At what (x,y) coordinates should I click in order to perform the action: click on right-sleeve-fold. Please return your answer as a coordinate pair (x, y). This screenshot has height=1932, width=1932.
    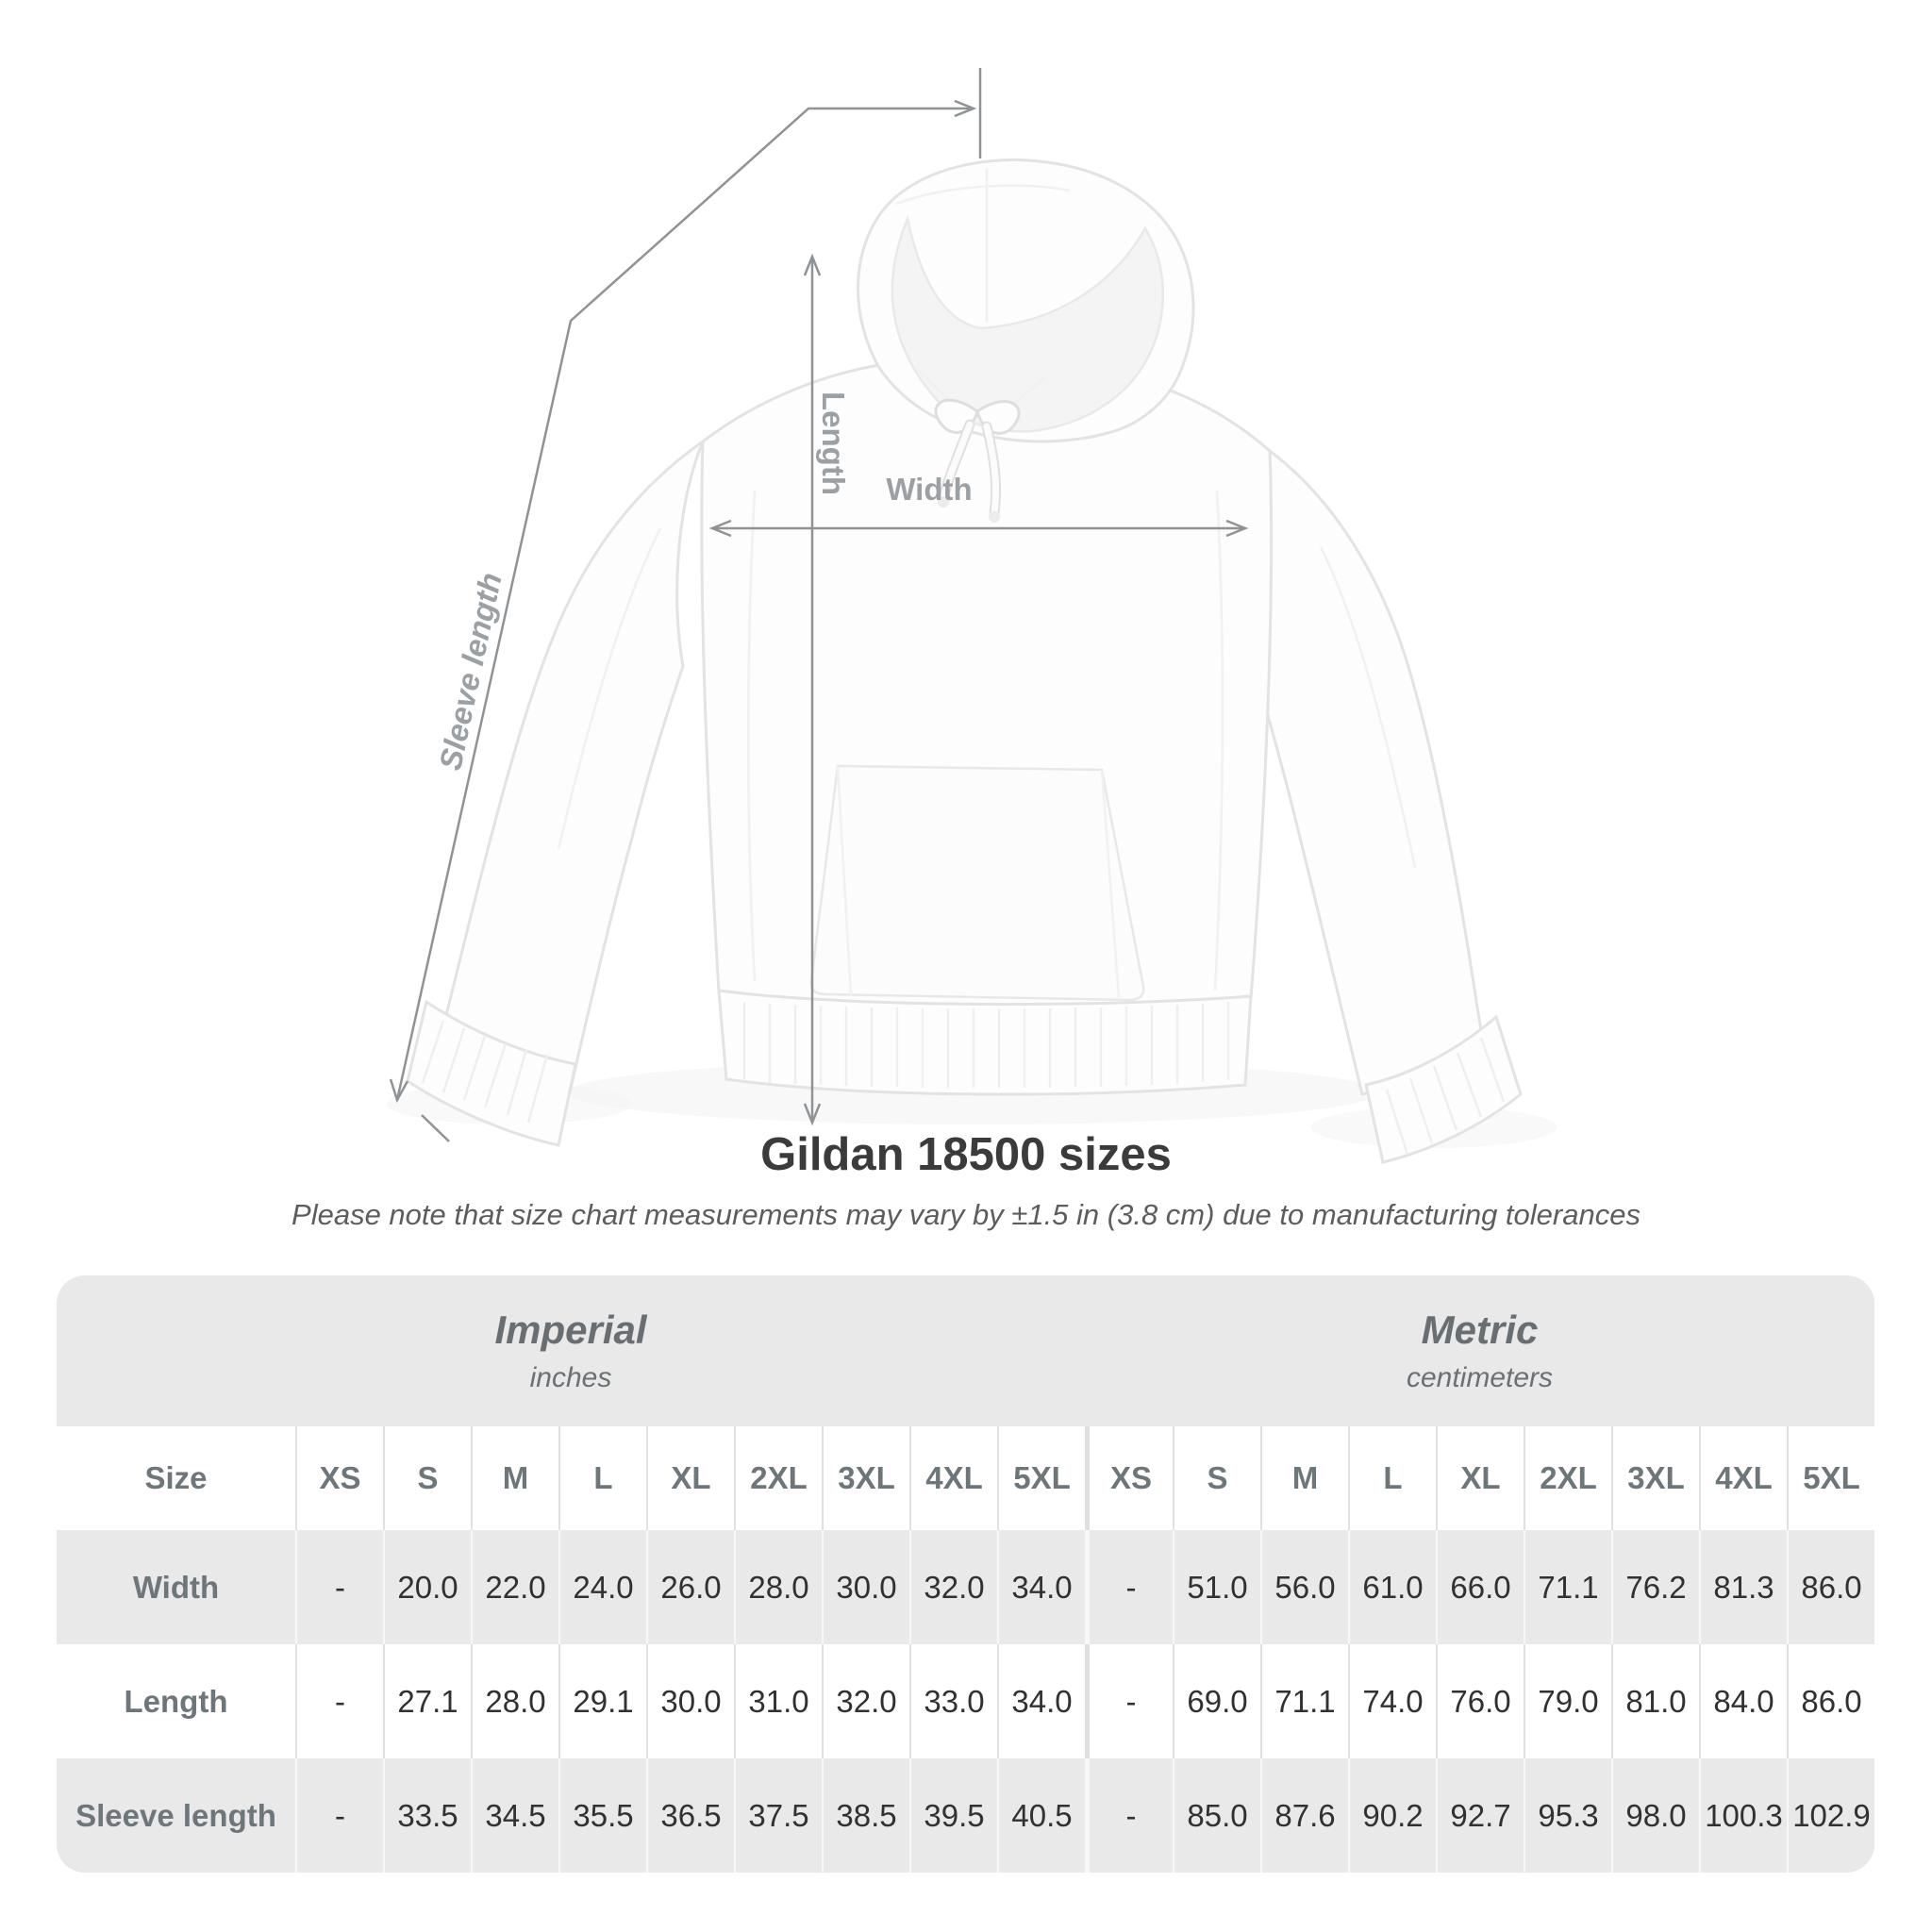
    Looking at the image, I should click on (1368, 708).